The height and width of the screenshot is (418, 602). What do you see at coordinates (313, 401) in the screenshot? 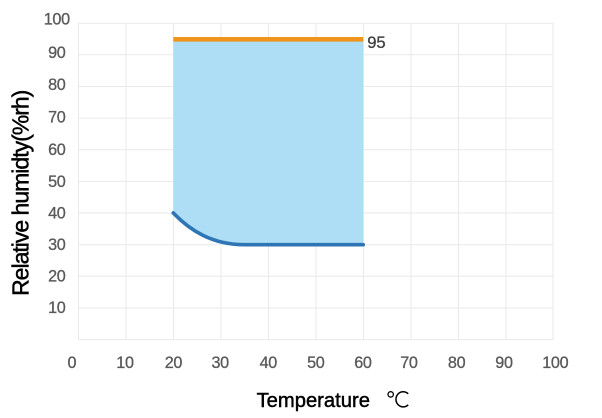
I see `svg-text: Temperature` at bounding box center [313, 401].